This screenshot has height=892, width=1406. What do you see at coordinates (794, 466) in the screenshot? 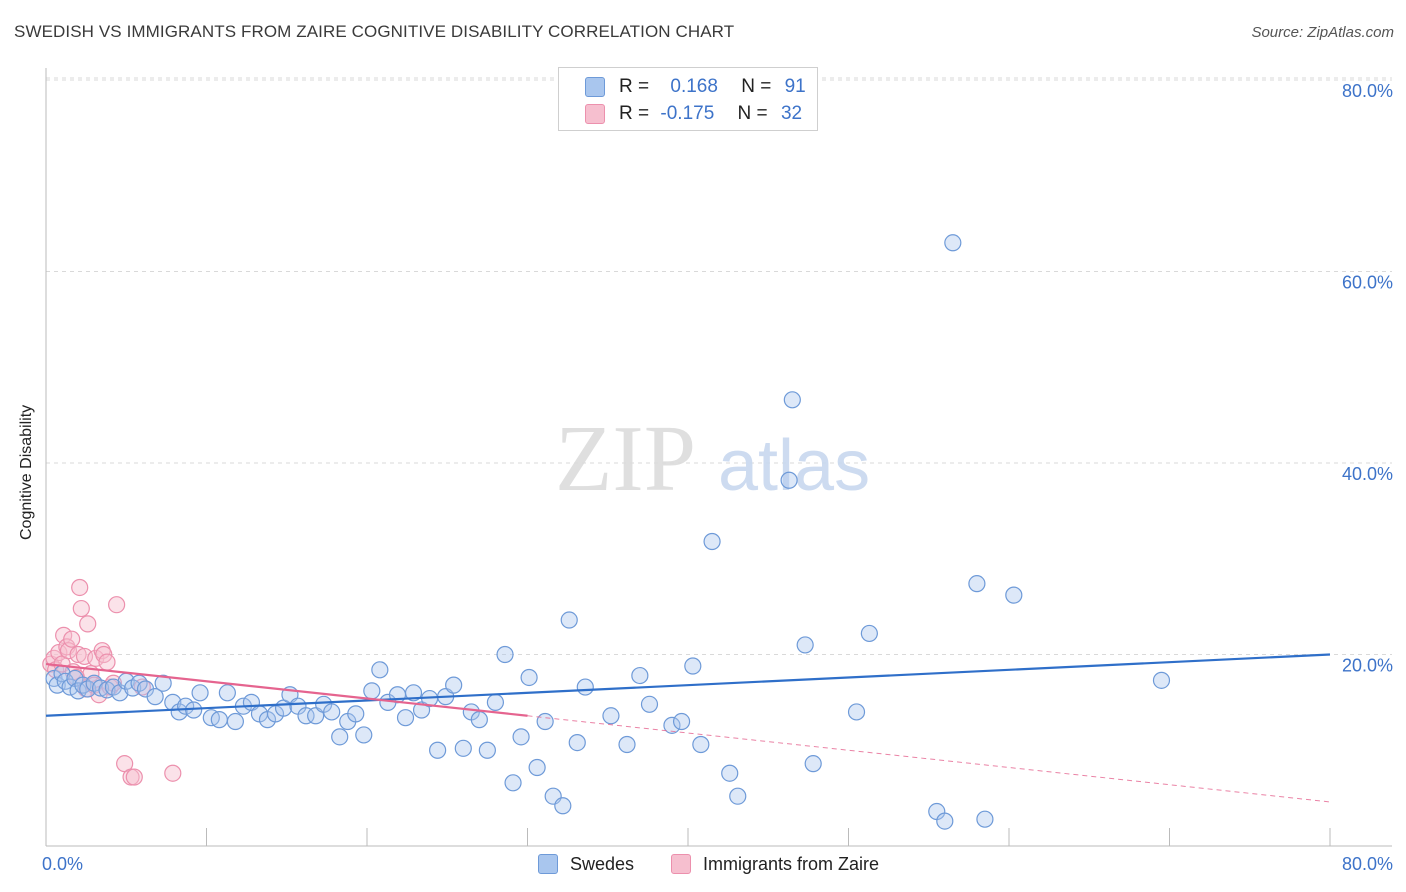
I see `watermark-atlas: atlas` at bounding box center [794, 466].